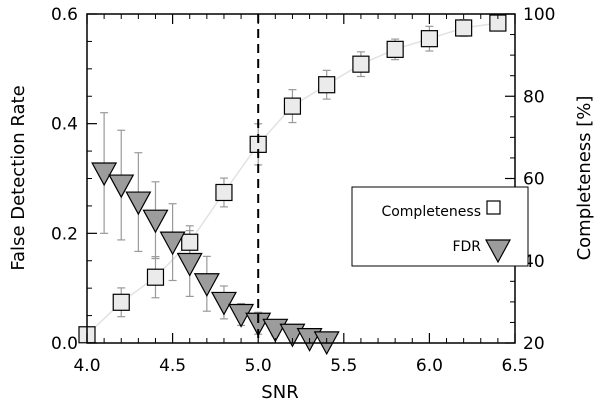 Image resolution: width=608 pixels, height=406 pixels. Describe the element at coordinates (493, 207) in the screenshot. I see `legend-square-icon` at that location.